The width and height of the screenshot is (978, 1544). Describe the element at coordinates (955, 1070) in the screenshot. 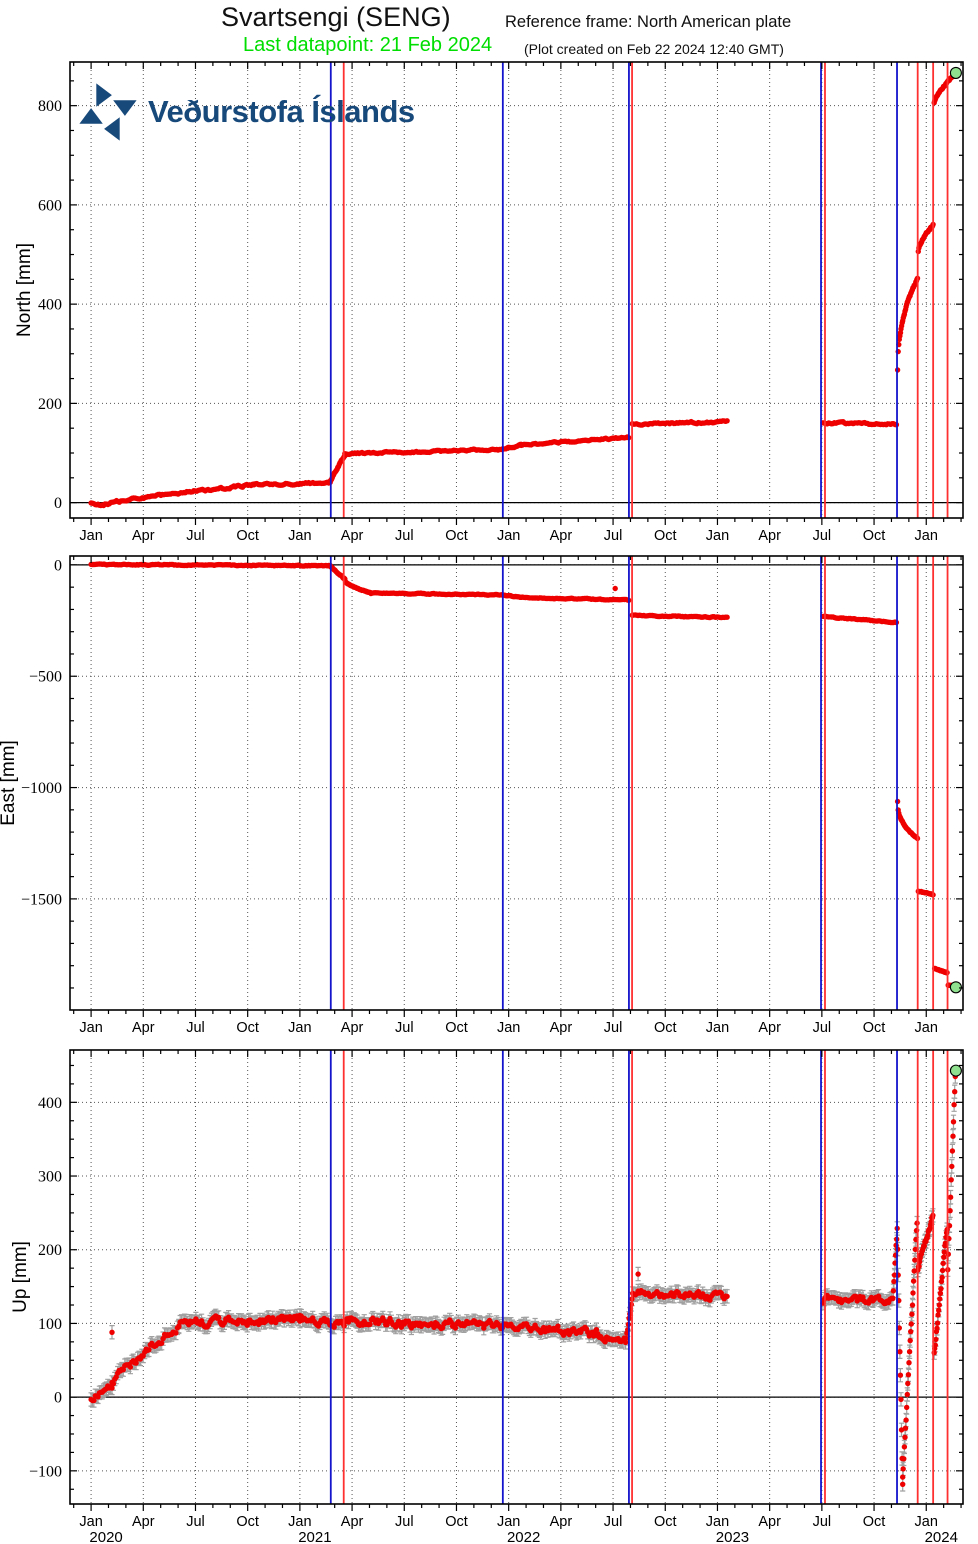

I see `up-last-datapoint-marker` at that location.